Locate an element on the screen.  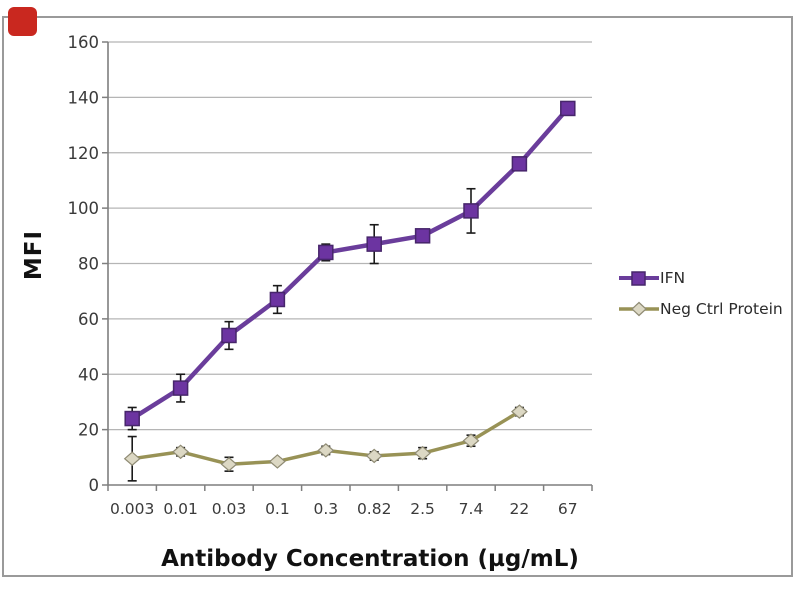
x-tick-label: 0.1 is located at coordinates (277, 509).